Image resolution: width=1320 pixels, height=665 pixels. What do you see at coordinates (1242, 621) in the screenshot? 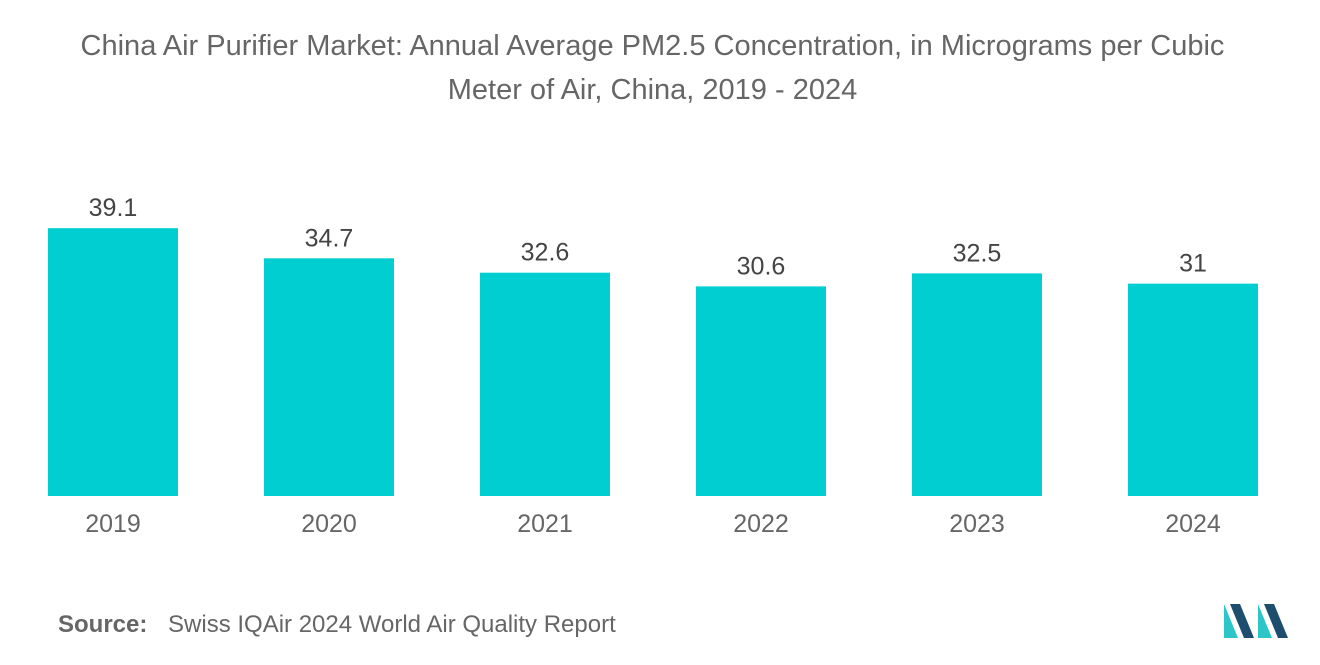
I see `logo-shape-mid-left` at bounding box center [1242, 621].